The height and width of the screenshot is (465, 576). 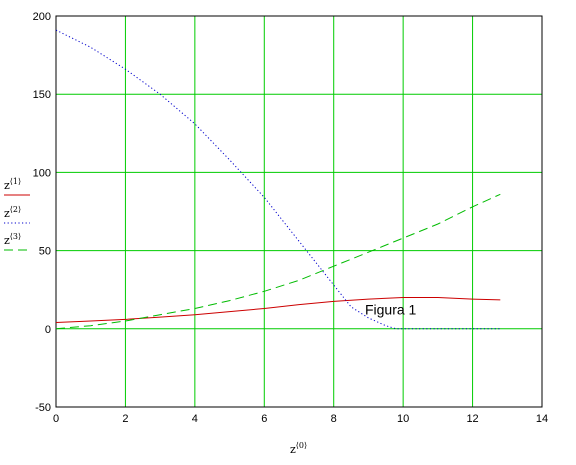 What do you see at coordinates (334, 419) in the screenshot?
I see `x-tick-label: 8` at bounding box center [334, 419].